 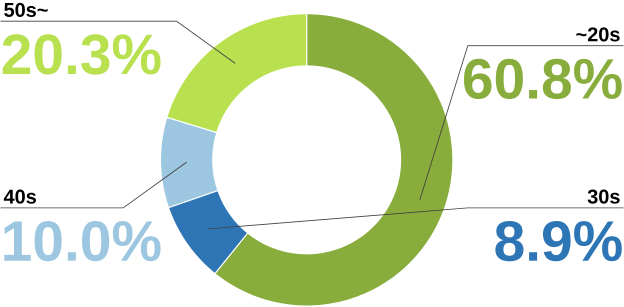 What do you see at coordinates (558, 241) in the screenshot?
I see `data-label: 8.9%` at bounding box center [558, 241].